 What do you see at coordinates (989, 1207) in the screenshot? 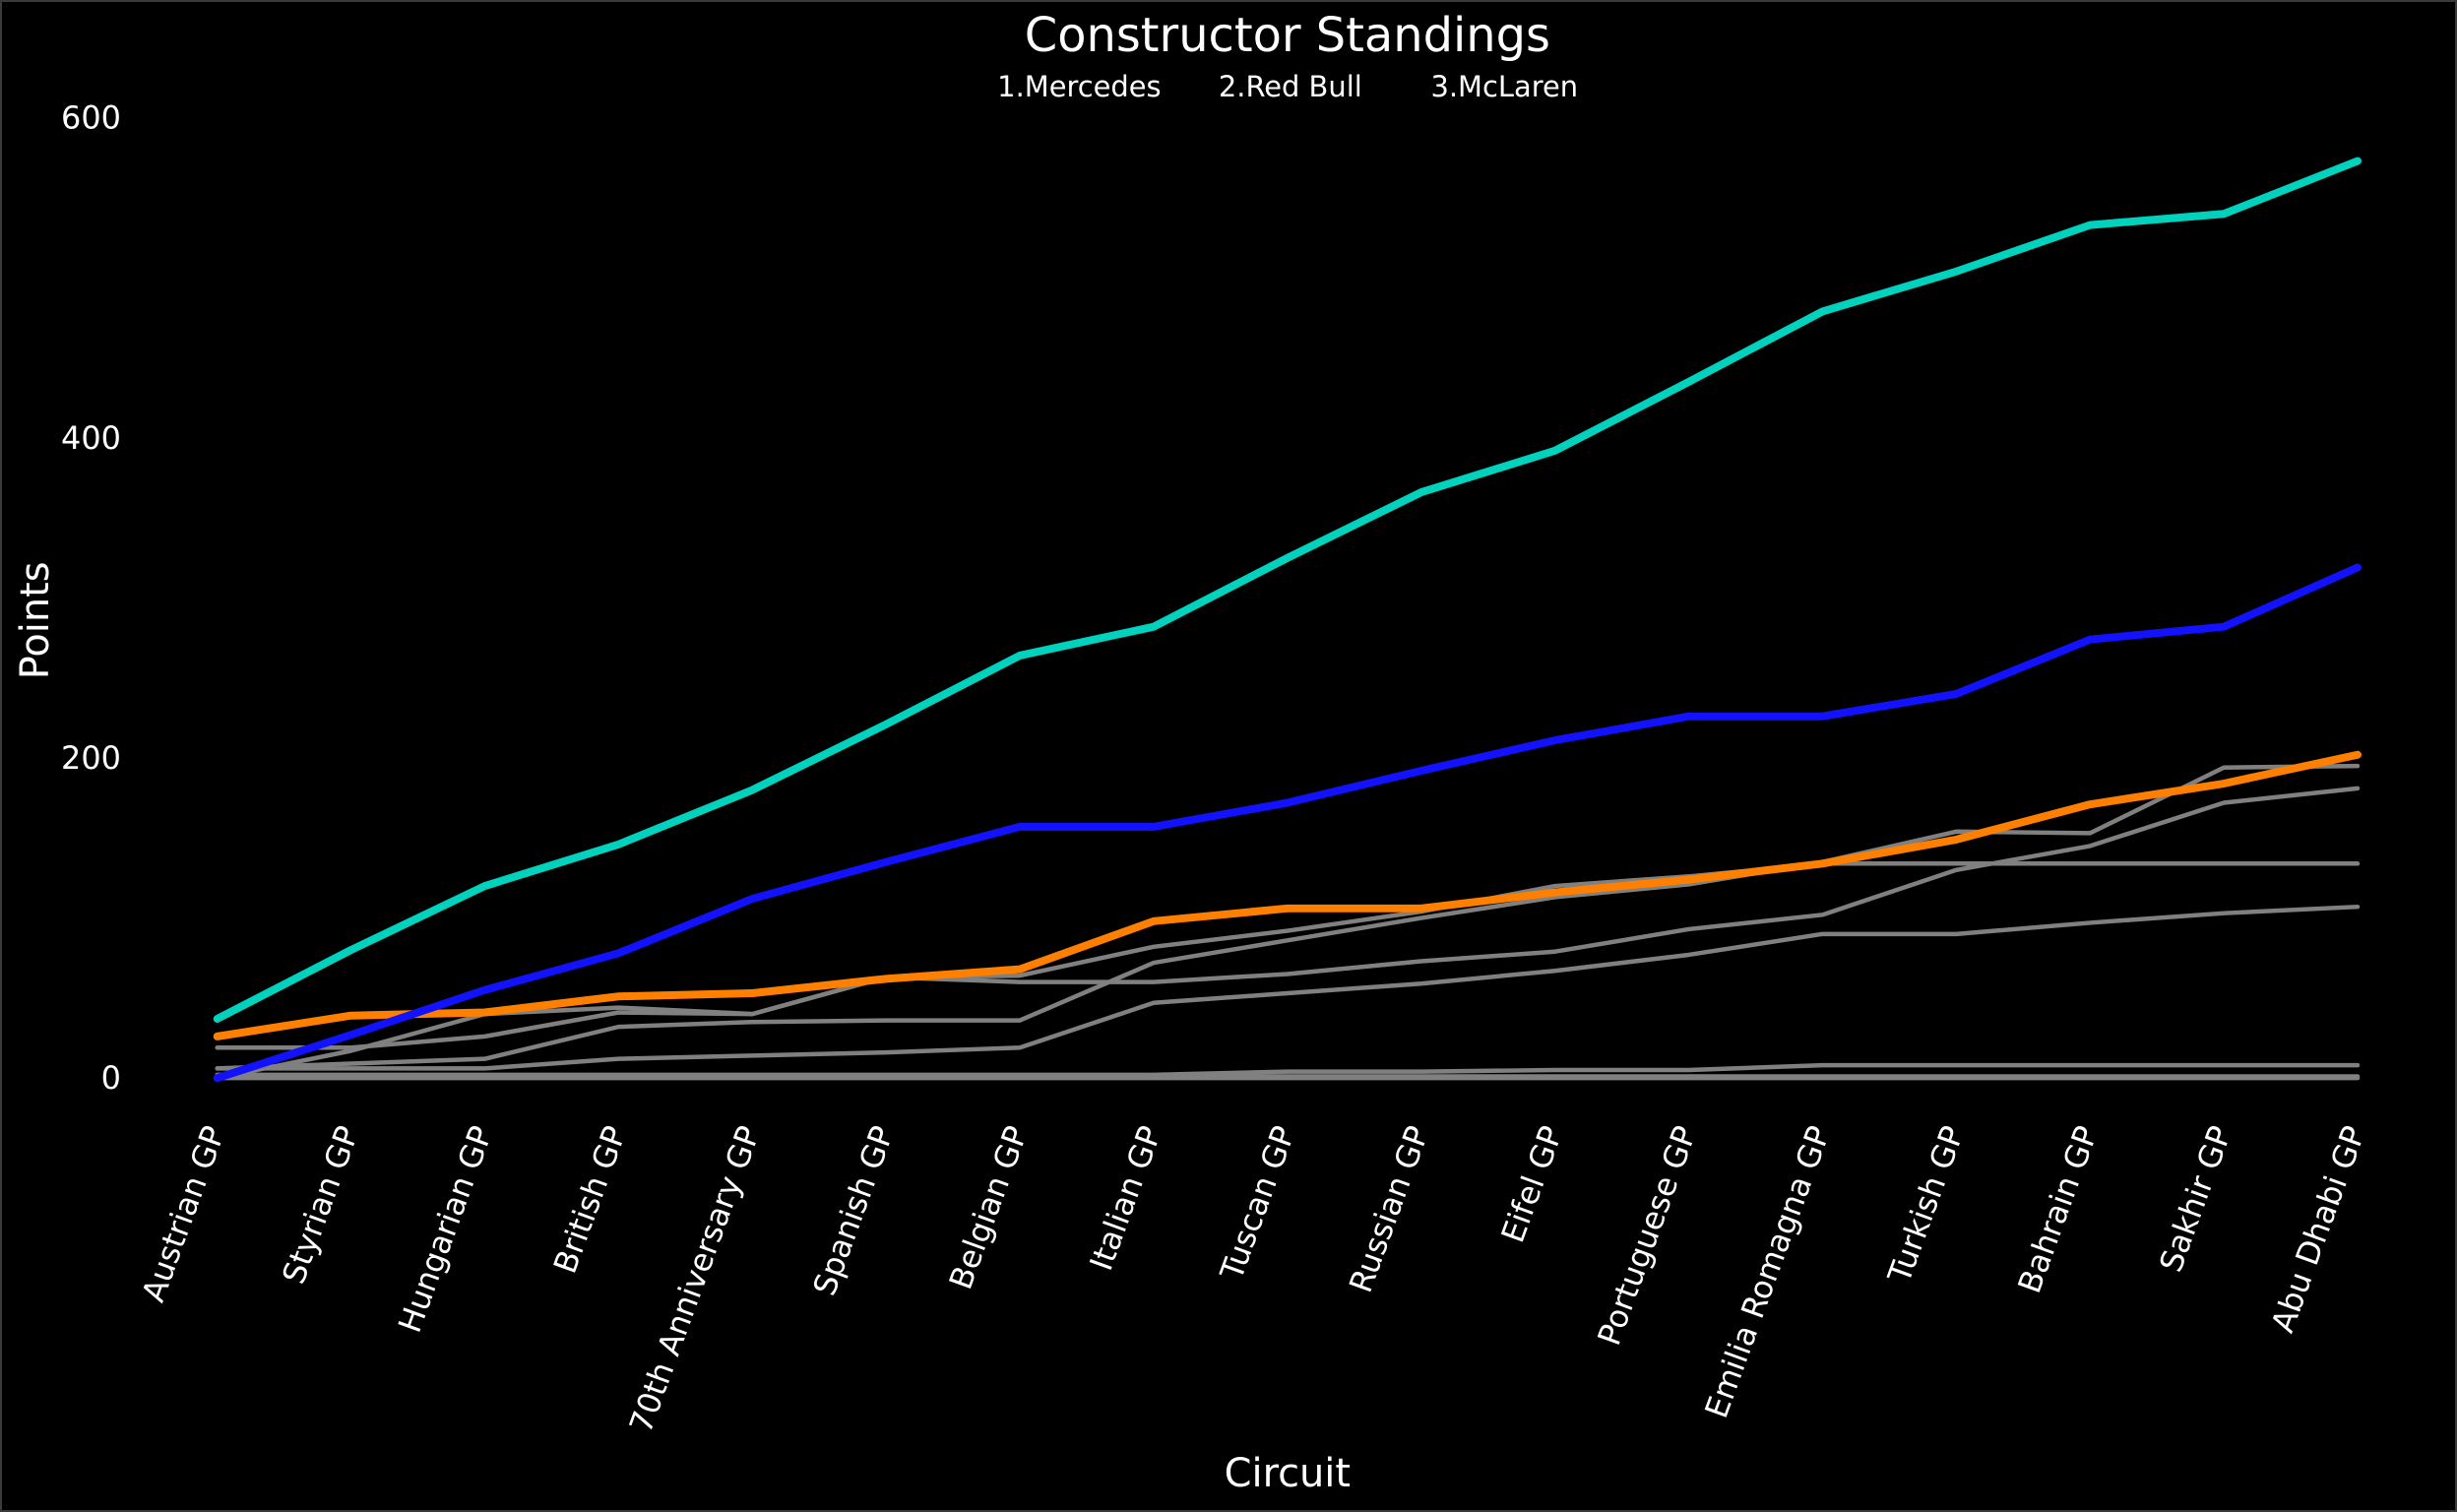
I see `x-tick-label: Belgian GP` at bounding box center [989, 1207].